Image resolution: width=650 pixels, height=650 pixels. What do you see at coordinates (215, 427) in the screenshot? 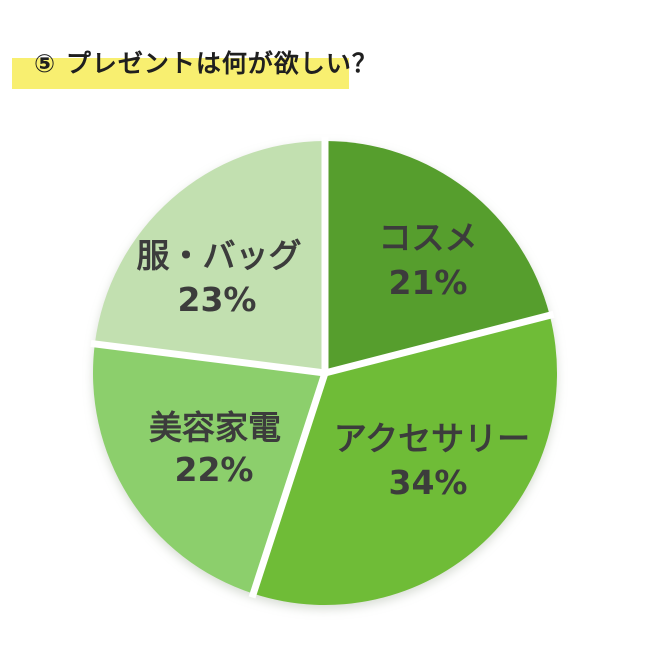
I see `slice-label-2: 美容家電` at bounding box center [215, 427].